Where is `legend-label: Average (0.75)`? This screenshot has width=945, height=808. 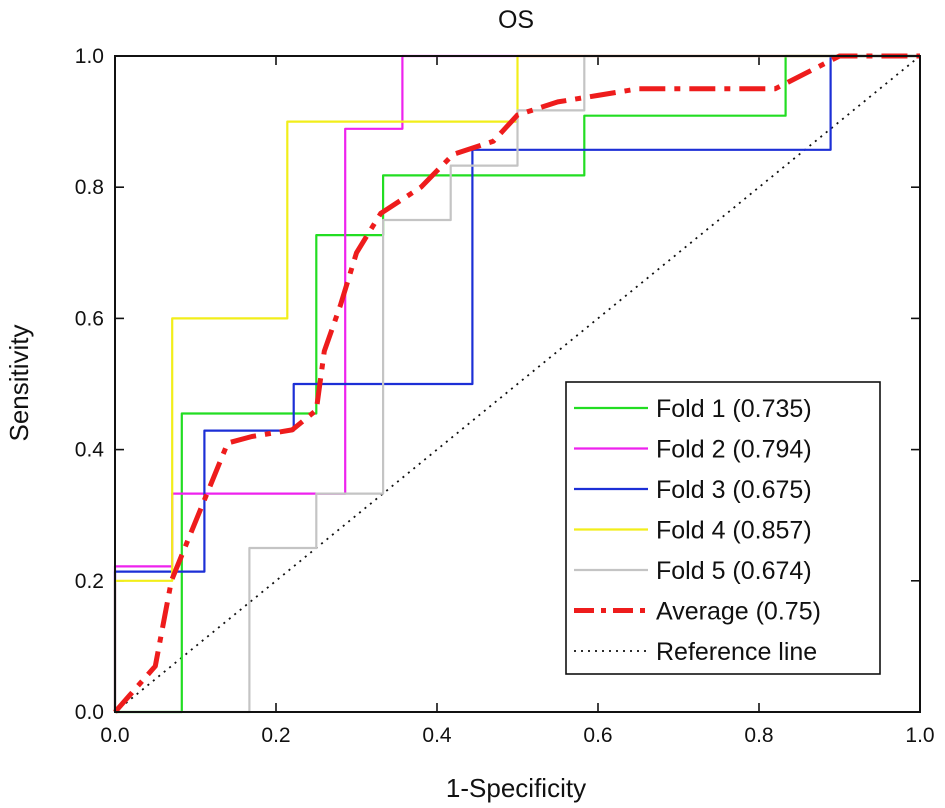
legend-label: Average (0.75) is located at coordinates (738, 612).